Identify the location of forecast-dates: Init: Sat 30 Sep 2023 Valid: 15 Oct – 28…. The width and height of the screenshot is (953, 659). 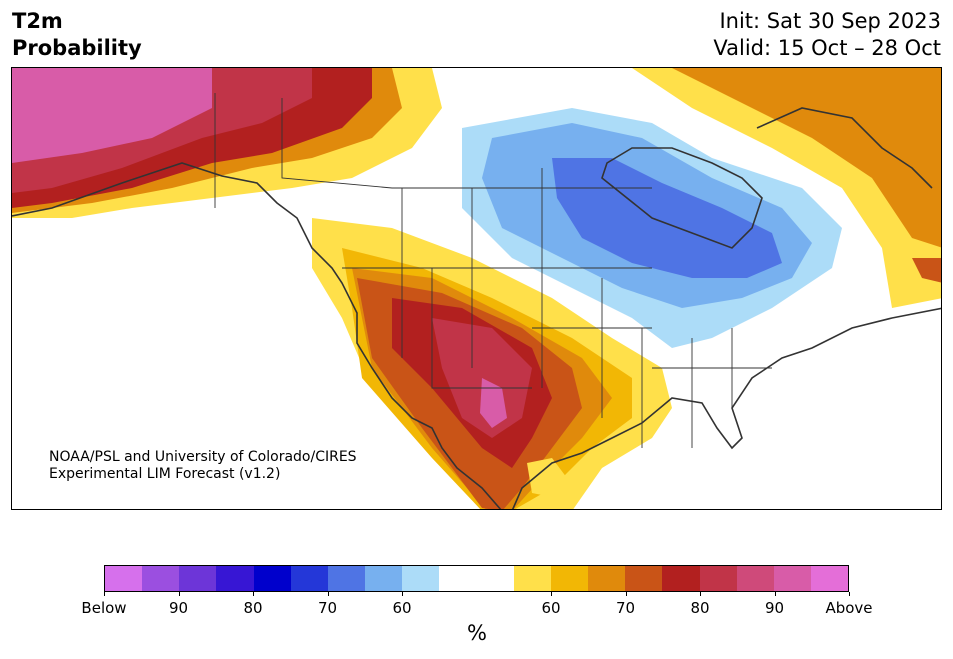
(827, 35).